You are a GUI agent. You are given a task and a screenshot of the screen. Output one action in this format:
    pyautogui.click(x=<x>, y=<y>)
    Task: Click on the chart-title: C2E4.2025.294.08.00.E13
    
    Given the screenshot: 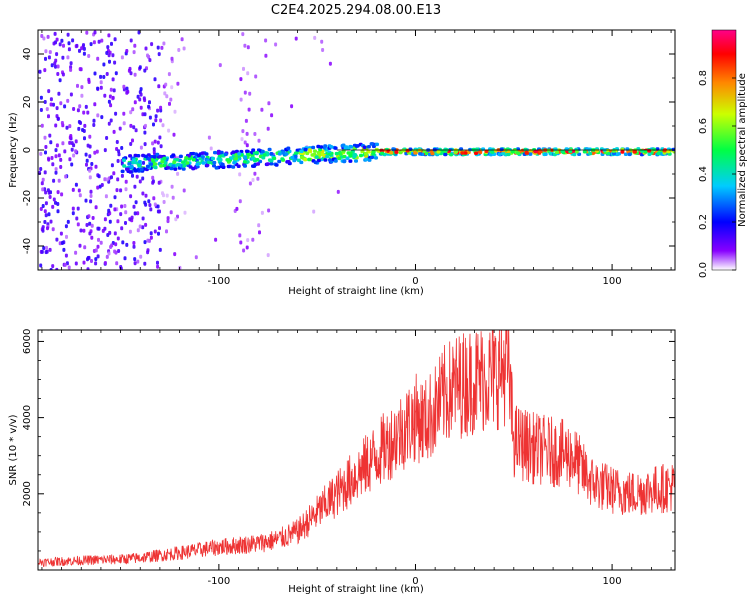 What is the action you would take?
    pyautogui.click(x=356, y=10)
    